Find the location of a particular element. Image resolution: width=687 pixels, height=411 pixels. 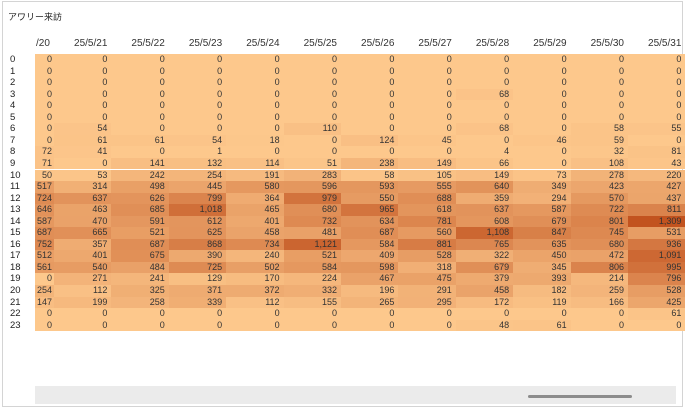

heatmap-cell: 119 is located at coordinates (542, 302).